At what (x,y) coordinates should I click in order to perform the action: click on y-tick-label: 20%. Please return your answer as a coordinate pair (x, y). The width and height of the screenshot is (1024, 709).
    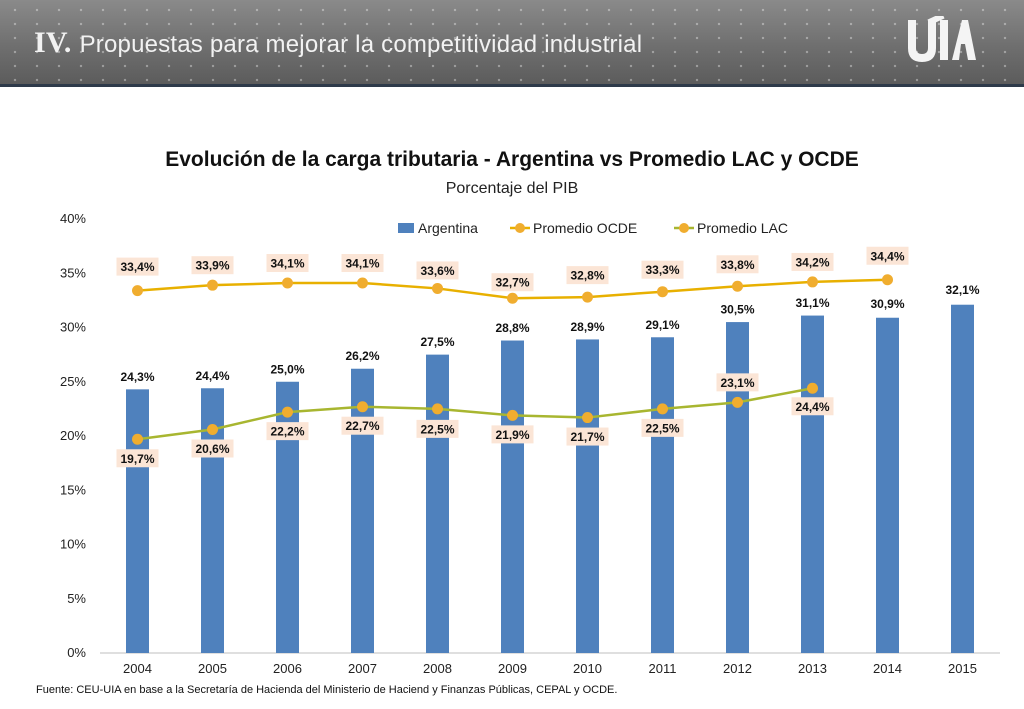
    Looking at the image, I should click on (73, 435).